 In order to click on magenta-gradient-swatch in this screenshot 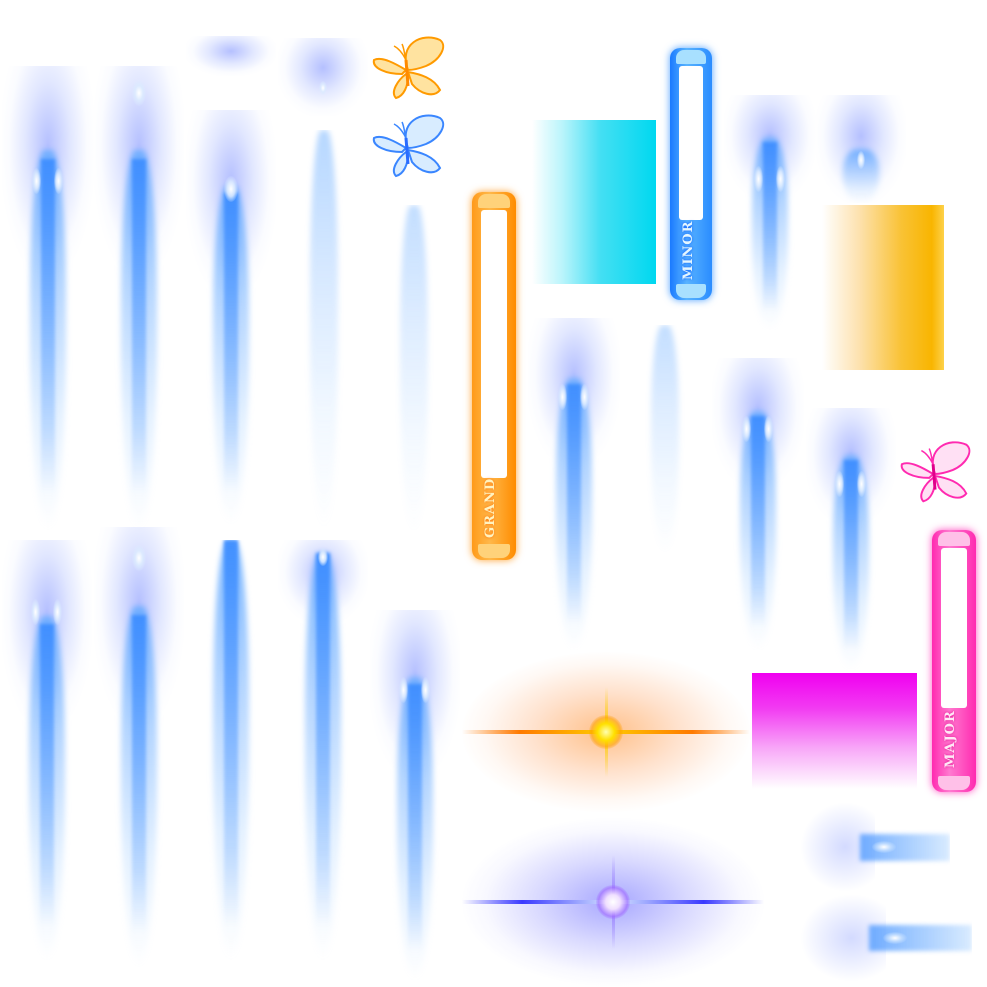, I will do `click(834, 731)`.